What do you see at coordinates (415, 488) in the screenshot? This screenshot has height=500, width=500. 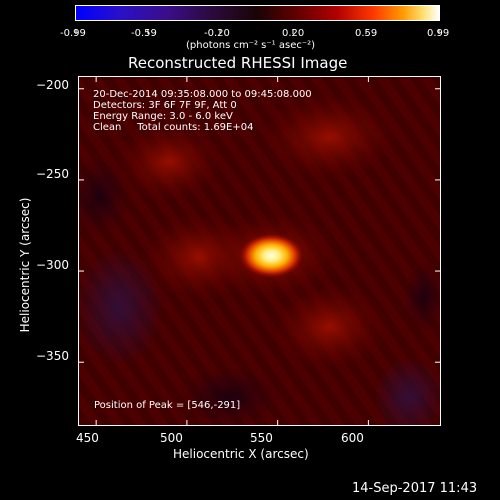 I see `footer-timestamp: 14-Sep-2017 11:43` at bounding box center [415, 488].